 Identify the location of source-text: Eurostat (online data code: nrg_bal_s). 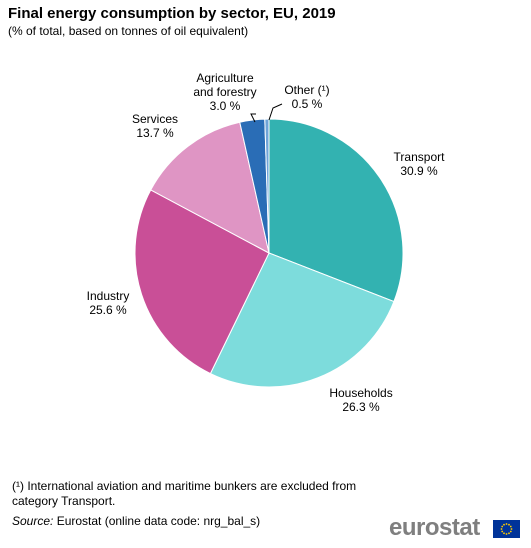
(157, 521).